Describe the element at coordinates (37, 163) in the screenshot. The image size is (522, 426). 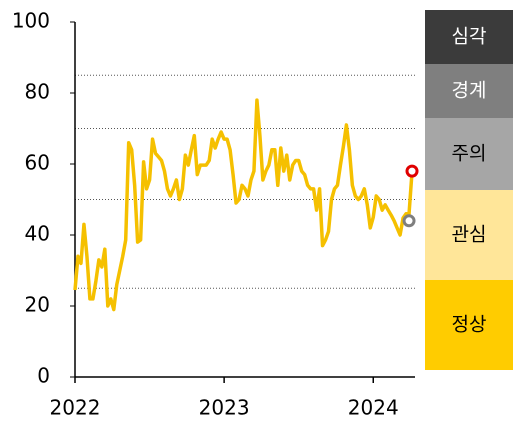
I see `y-tick-label: 60` at that location.